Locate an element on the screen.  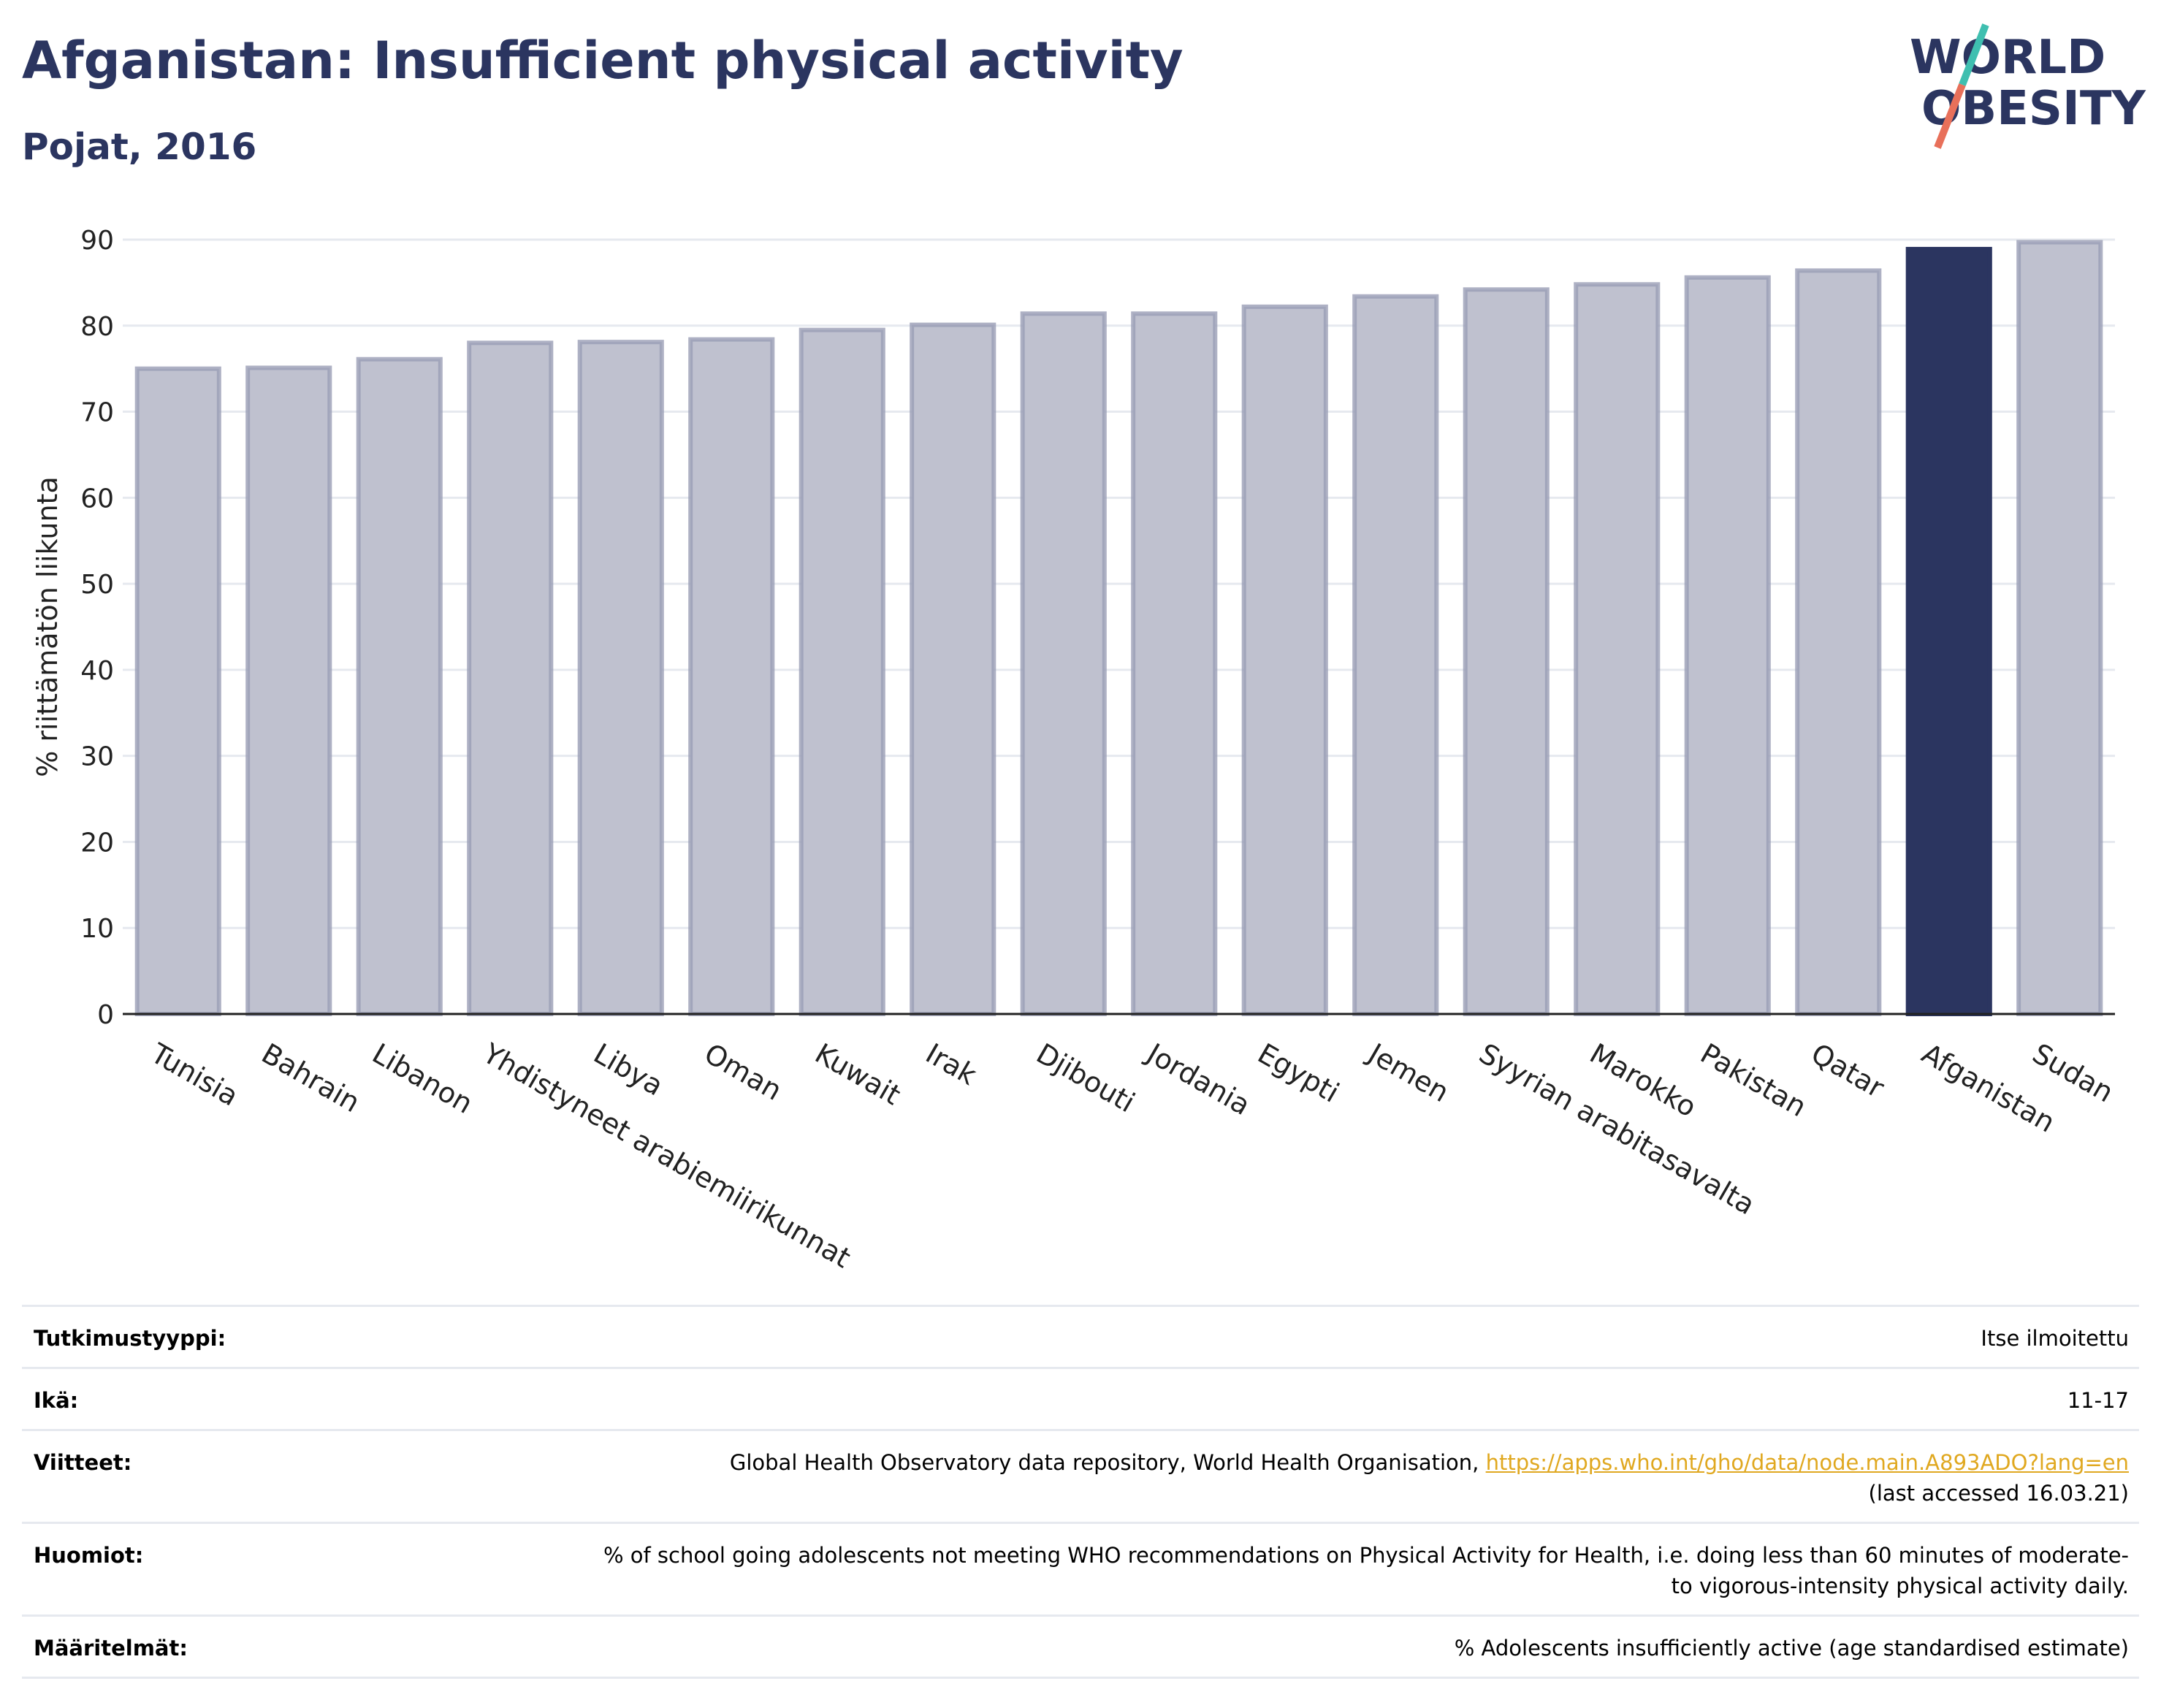
y-tick-label: 70 is located at coordinates (97, 413).